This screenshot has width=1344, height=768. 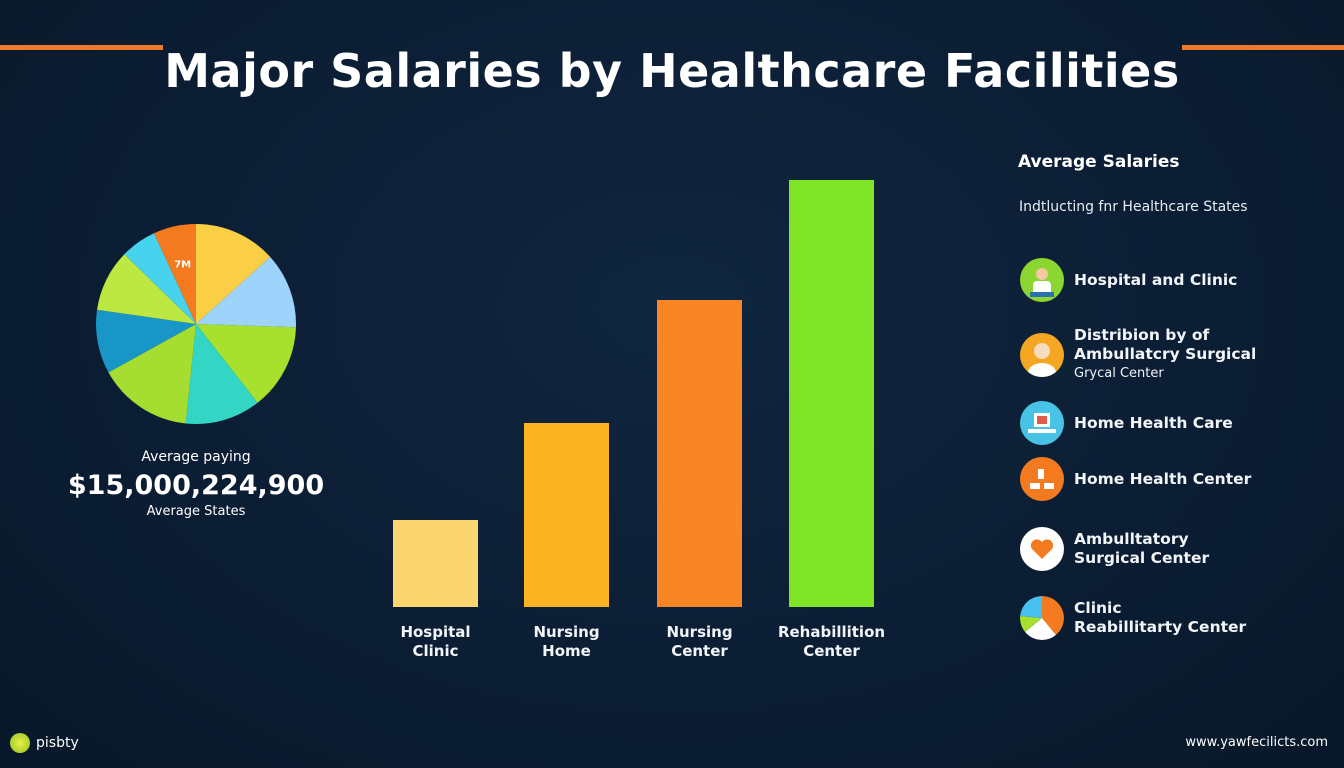 What do you see at coordinates (20, 743) in the screenshot?
I see `brand-logo-icon` at bounding box center [20, 743].